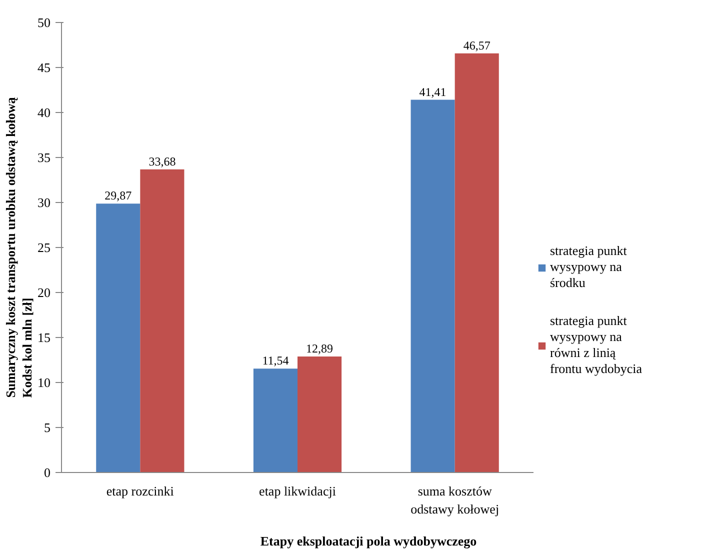 The height and width of the screenshot is (556, 712). What do you see at coordinates (44, 157) in the screenshot?
I see `y-tick-label: 35` at bounding box center [44, 157].